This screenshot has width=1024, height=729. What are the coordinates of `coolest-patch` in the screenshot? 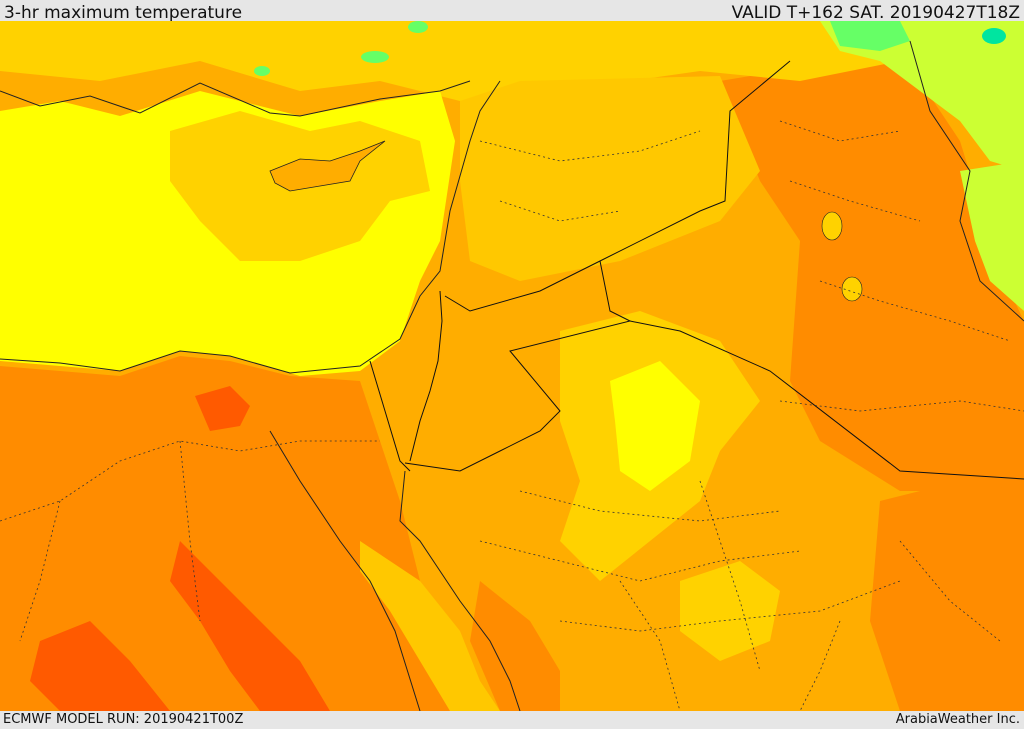 It's located at (994, 36).